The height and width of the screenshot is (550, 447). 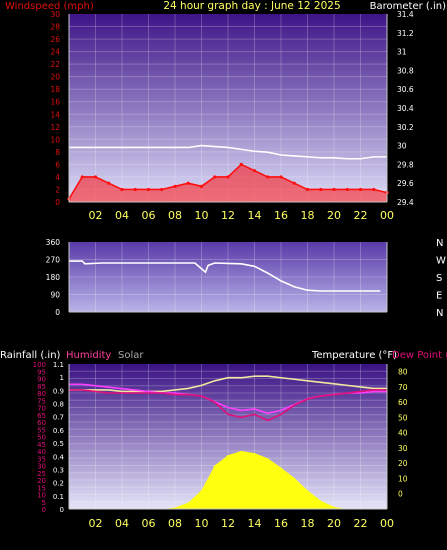 I want to click on chart-title: 24 hour graph day : June 12 2025, so click(x=251, y=6).